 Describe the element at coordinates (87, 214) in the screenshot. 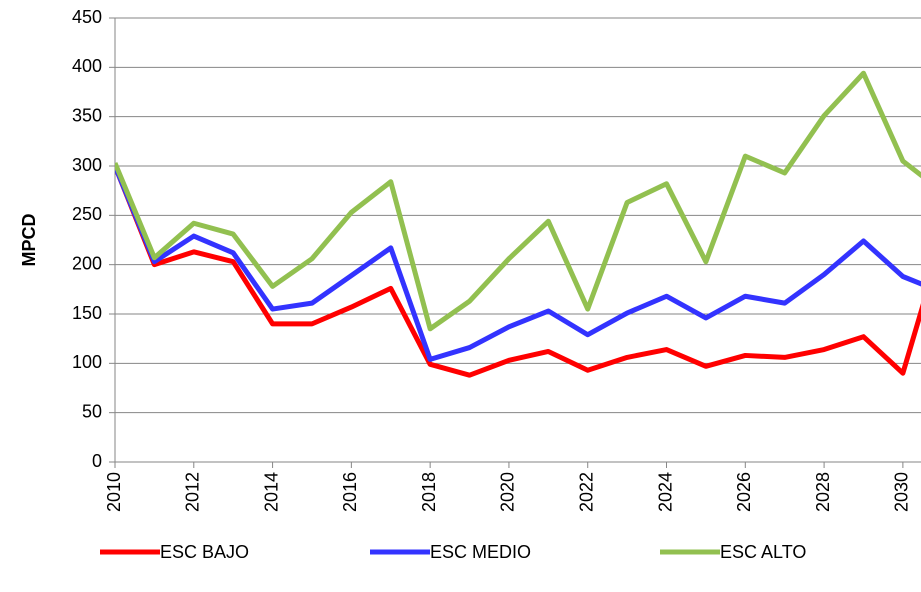

I see `y-tick-label: 250` at that location.